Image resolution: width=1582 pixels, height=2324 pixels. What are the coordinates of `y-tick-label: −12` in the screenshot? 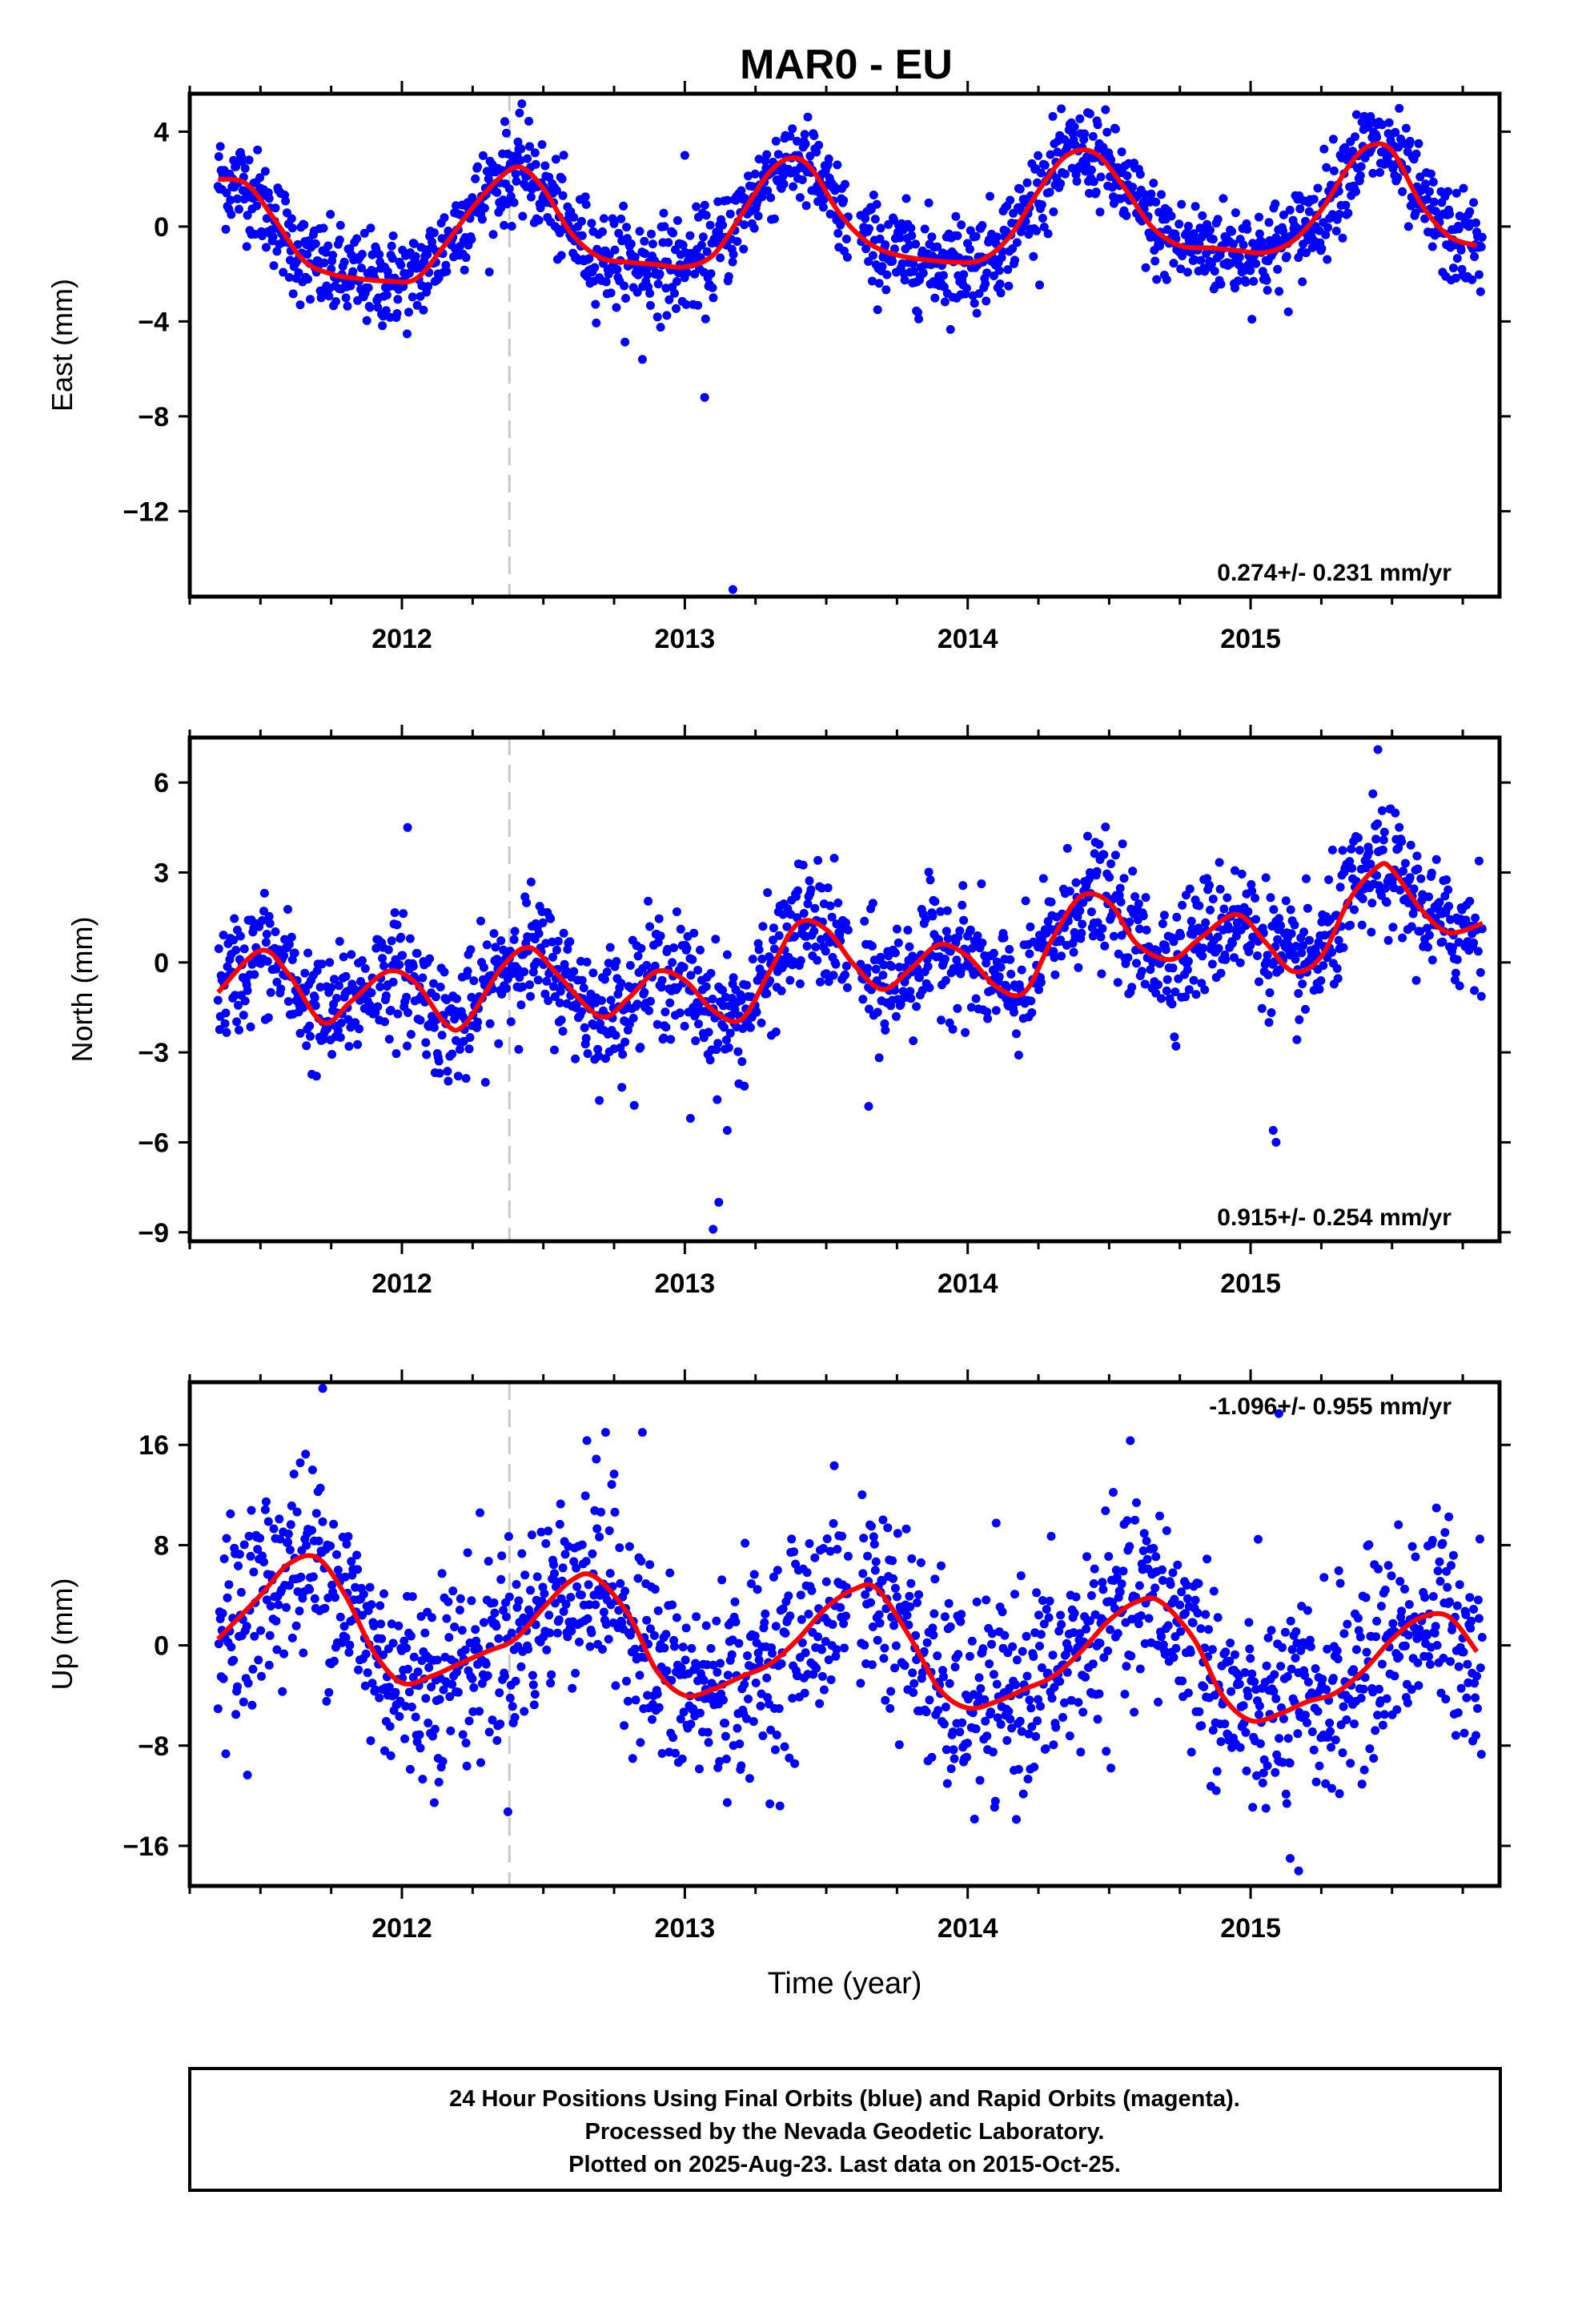 It's located at (145, 512).